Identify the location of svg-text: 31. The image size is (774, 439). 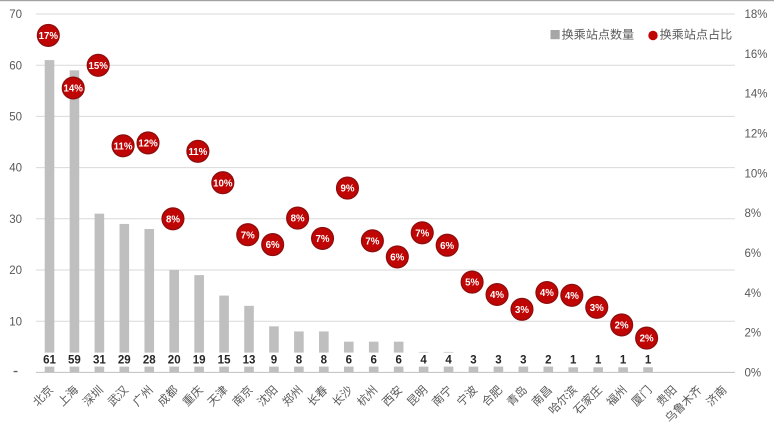
(99, 361).